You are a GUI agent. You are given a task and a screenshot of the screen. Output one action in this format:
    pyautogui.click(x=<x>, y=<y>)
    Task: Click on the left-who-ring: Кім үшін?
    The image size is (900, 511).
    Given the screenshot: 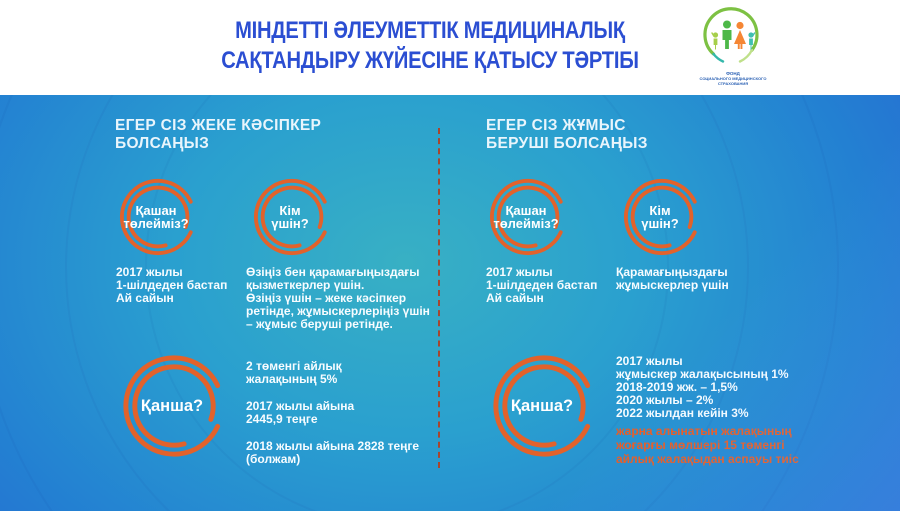 What is the action you would take?
    pyautogui.click(x=292, y=217)
    